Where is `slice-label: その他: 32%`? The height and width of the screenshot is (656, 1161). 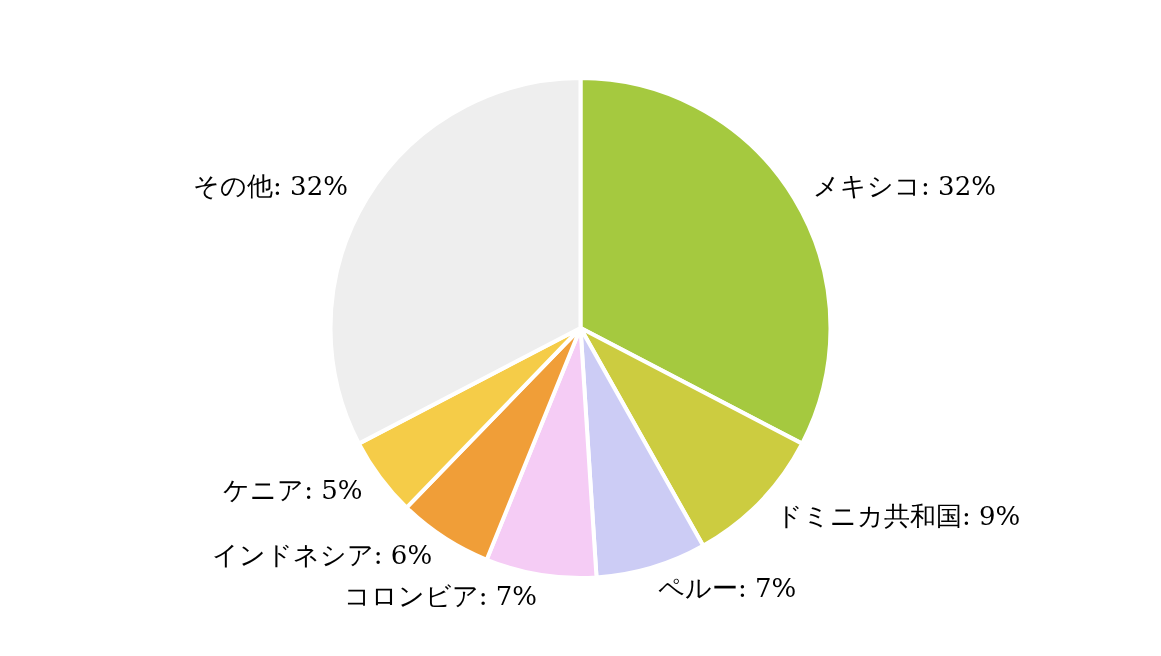 slice-label: その他: 32% is located at coordinates (270, 186).